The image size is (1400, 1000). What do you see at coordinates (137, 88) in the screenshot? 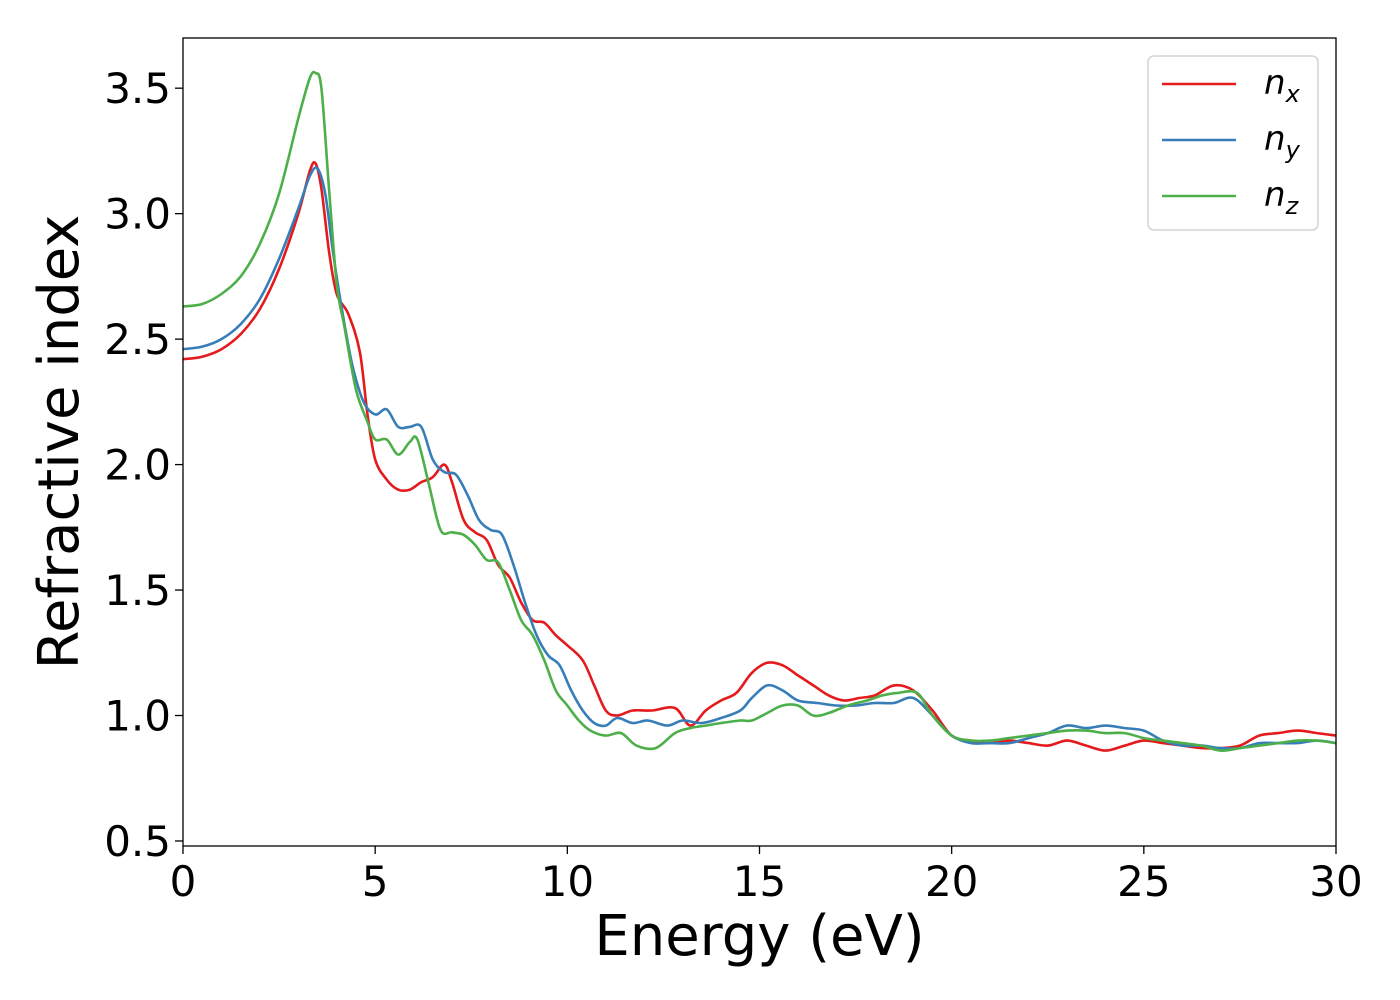
I see `y-tick-label: 3.5` at bounding box center [137, 88].